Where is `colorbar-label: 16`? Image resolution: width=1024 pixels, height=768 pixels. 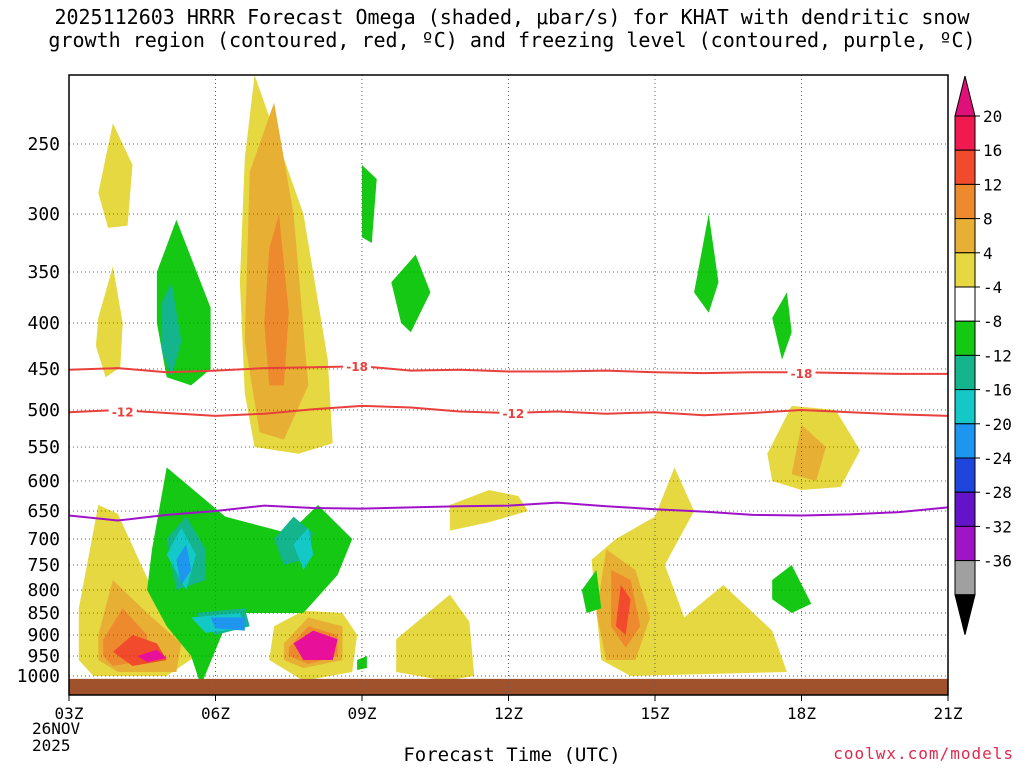 colorbar-label: 16 is located at coordinates (992, 150).